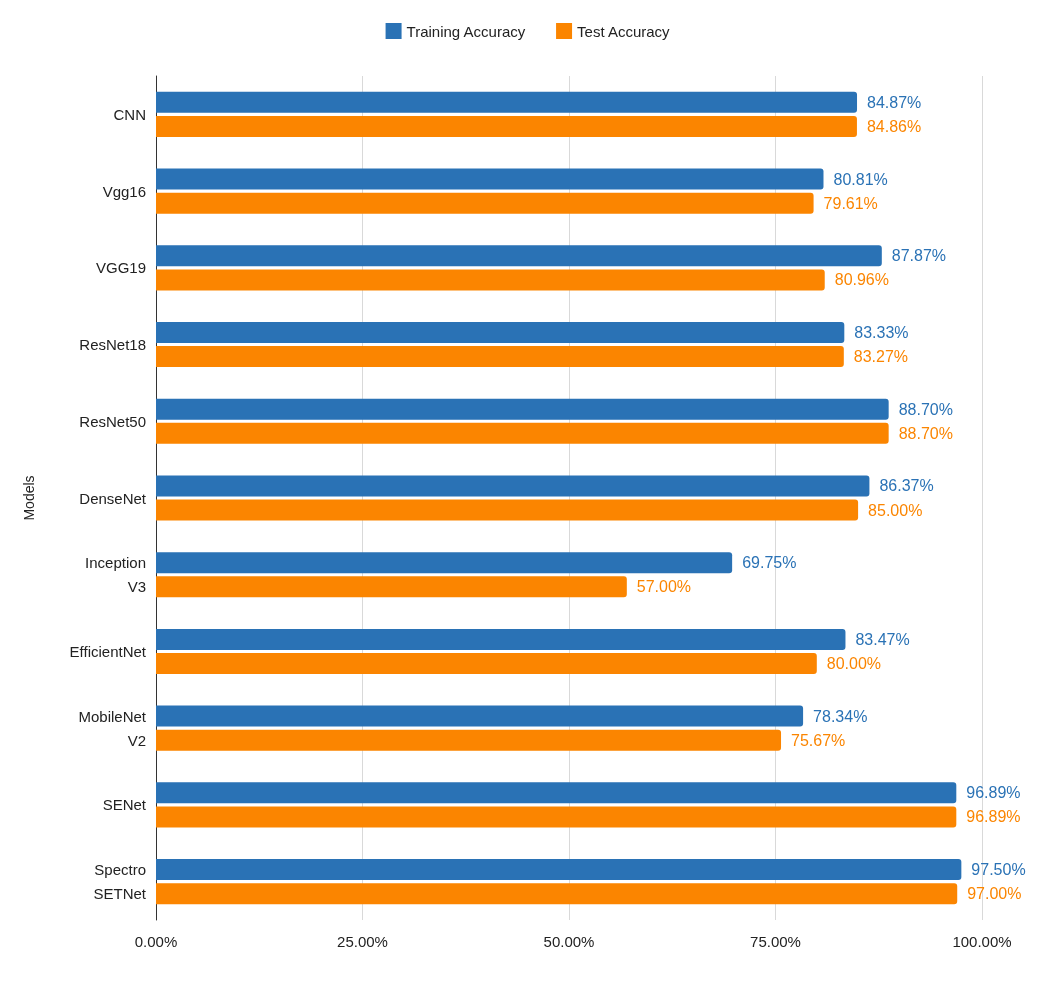  Describe the element at coordinates (861, 280) in the screenshot. I see `data-label: 80.96%` at that location.